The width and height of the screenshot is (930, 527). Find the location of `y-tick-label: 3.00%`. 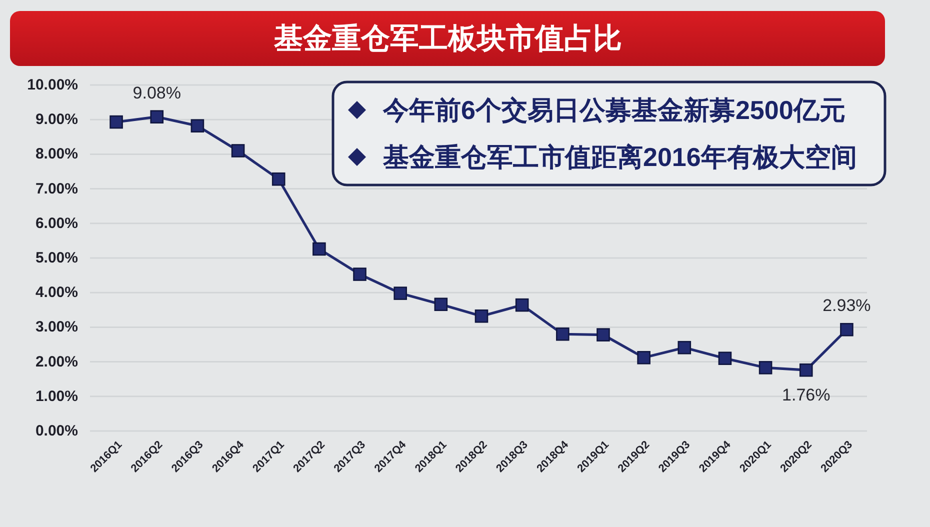

y-tick-label: 3.00% is located at coordinates (56, 327).